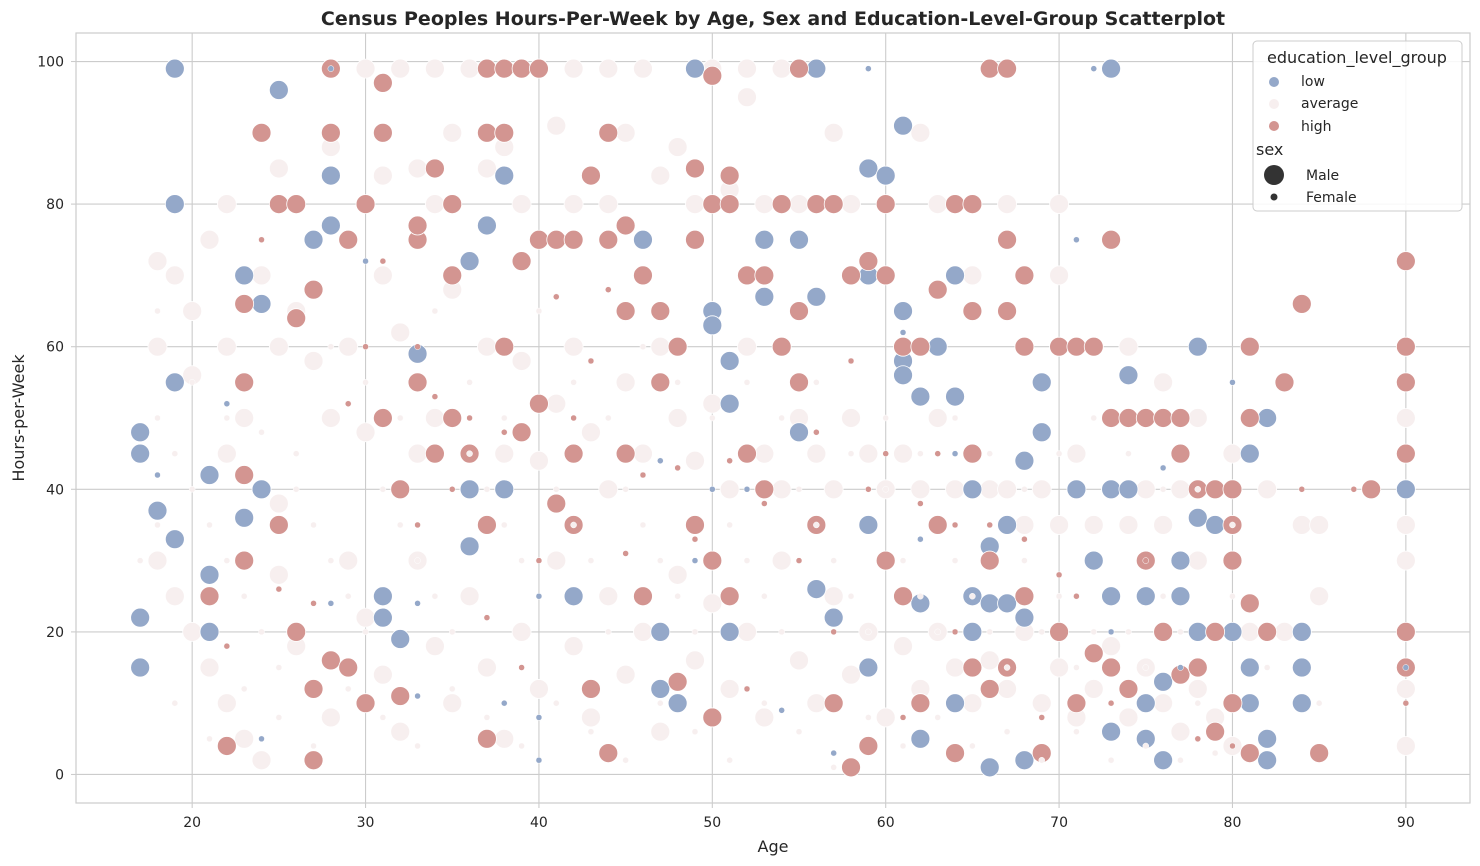 The width and height of the screenshot is (1480, 866). I want to click on legend-box, so click(1357, 126).